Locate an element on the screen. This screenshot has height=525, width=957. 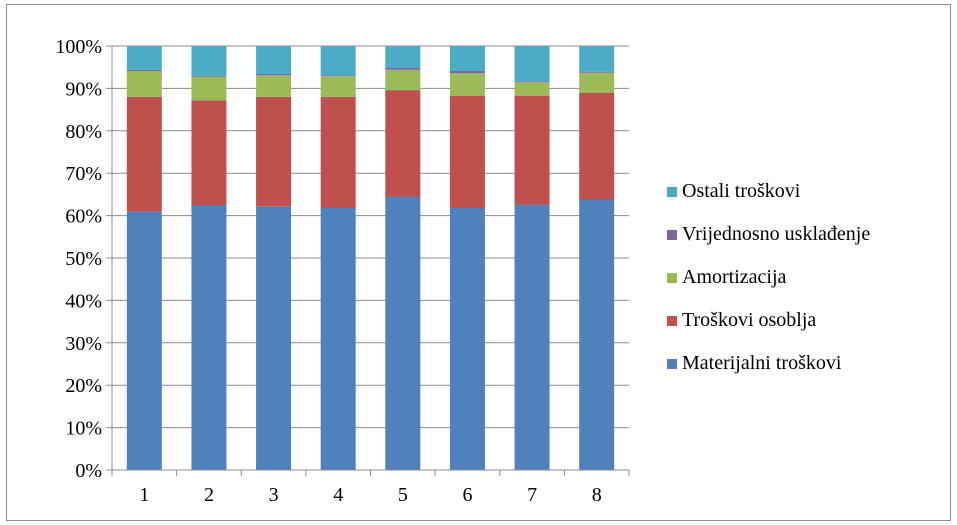
y-tick-label: 30% is located at coordinates (83, 344).